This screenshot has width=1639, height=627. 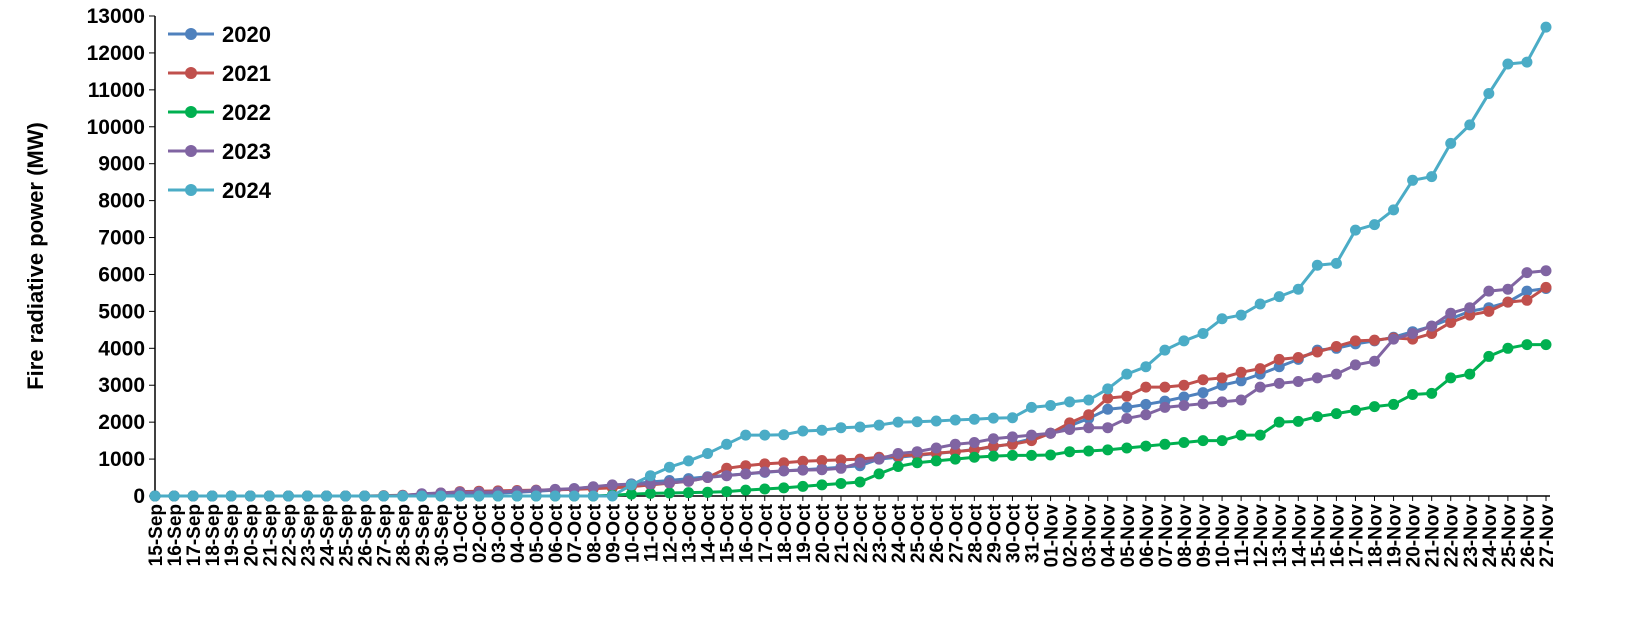 What do you see at coordinates (1109, 536) in the screenshot?
I see `x-tick-label: 04-Nov` at bounding box center [1109, 536].